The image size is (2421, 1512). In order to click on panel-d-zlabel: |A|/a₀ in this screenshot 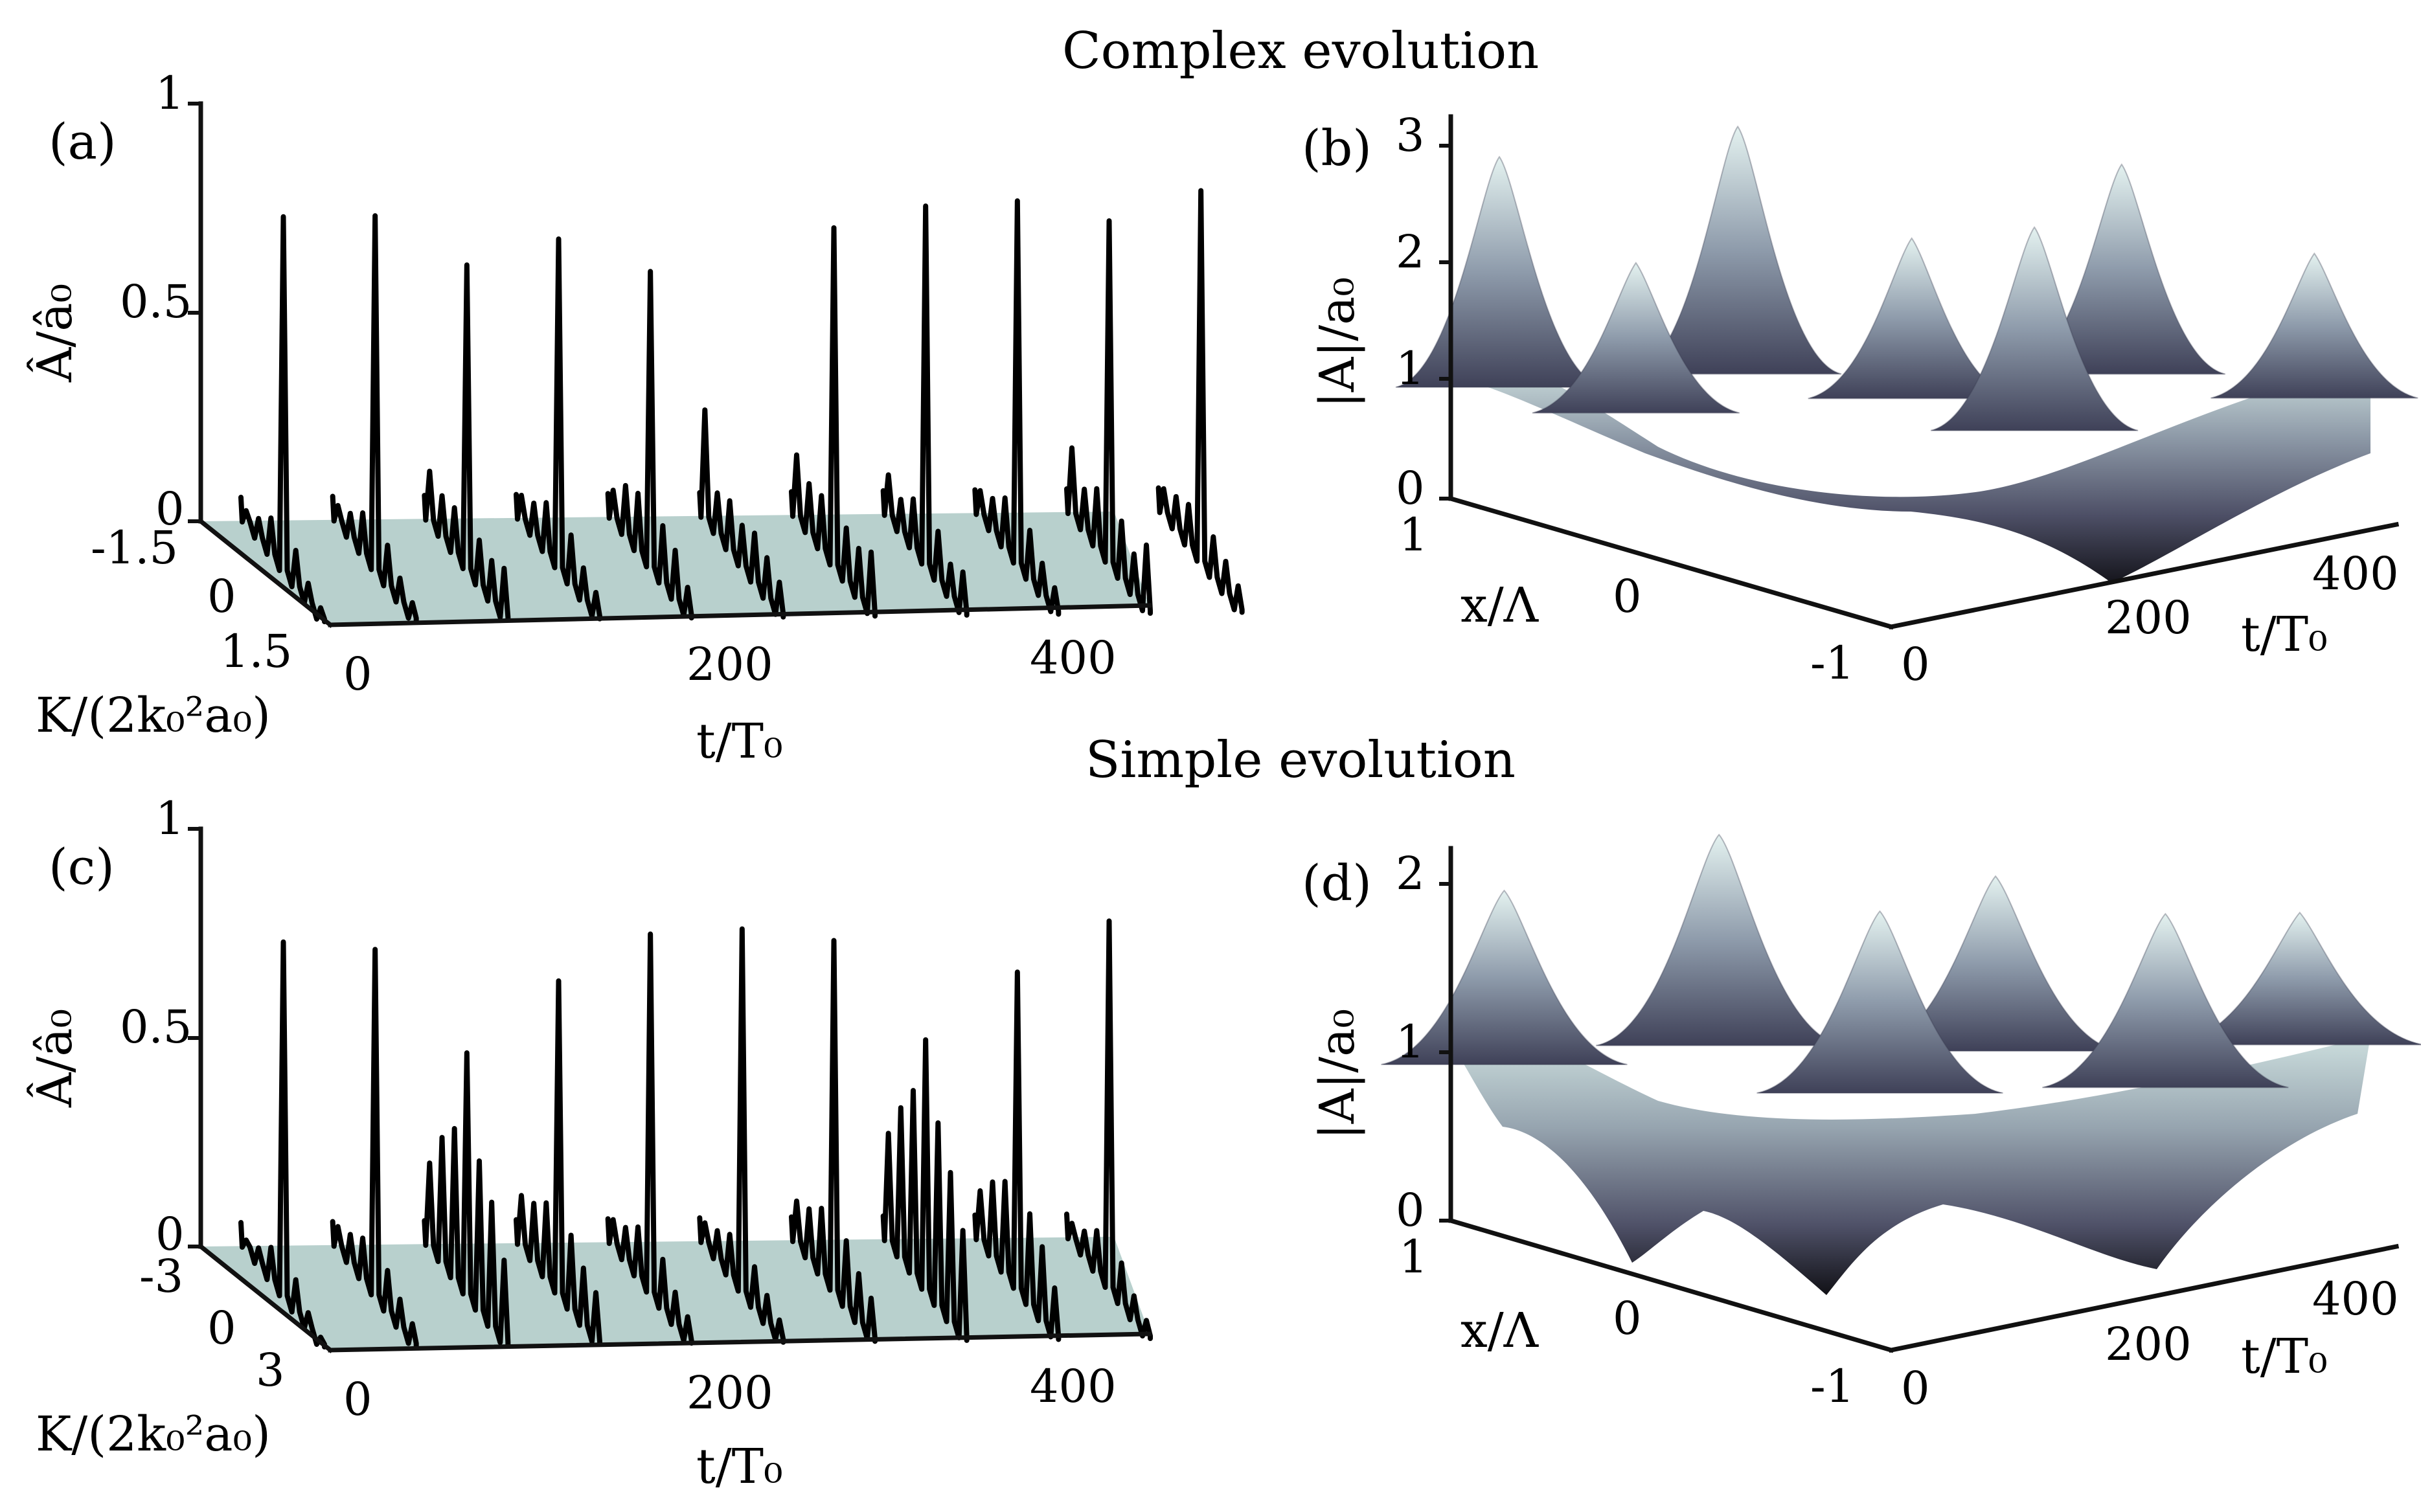, I will do `click(1337, 1074)`.